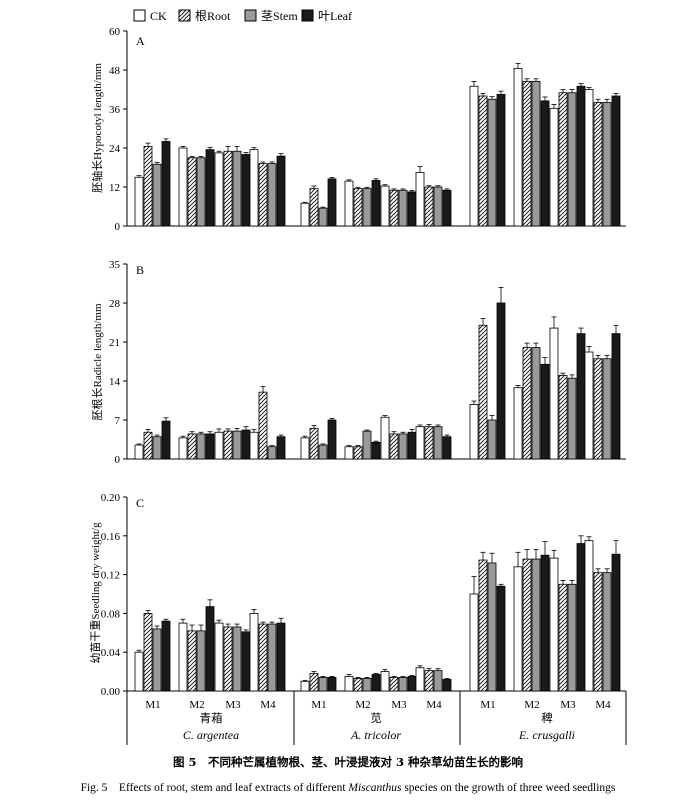 This screenshot has height=800, width=695. What do you see at coordinates (211, 735) in the screenshot?
I see `group-latin-0: C. argentea` at bounding box center [211, 735].